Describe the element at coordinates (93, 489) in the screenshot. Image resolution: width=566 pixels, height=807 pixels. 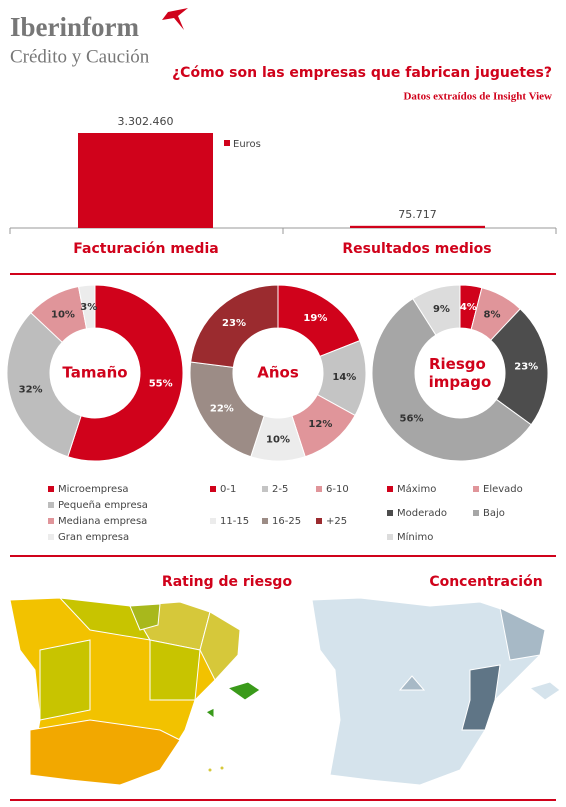
I see `legend-label: Microempresa` at that location.